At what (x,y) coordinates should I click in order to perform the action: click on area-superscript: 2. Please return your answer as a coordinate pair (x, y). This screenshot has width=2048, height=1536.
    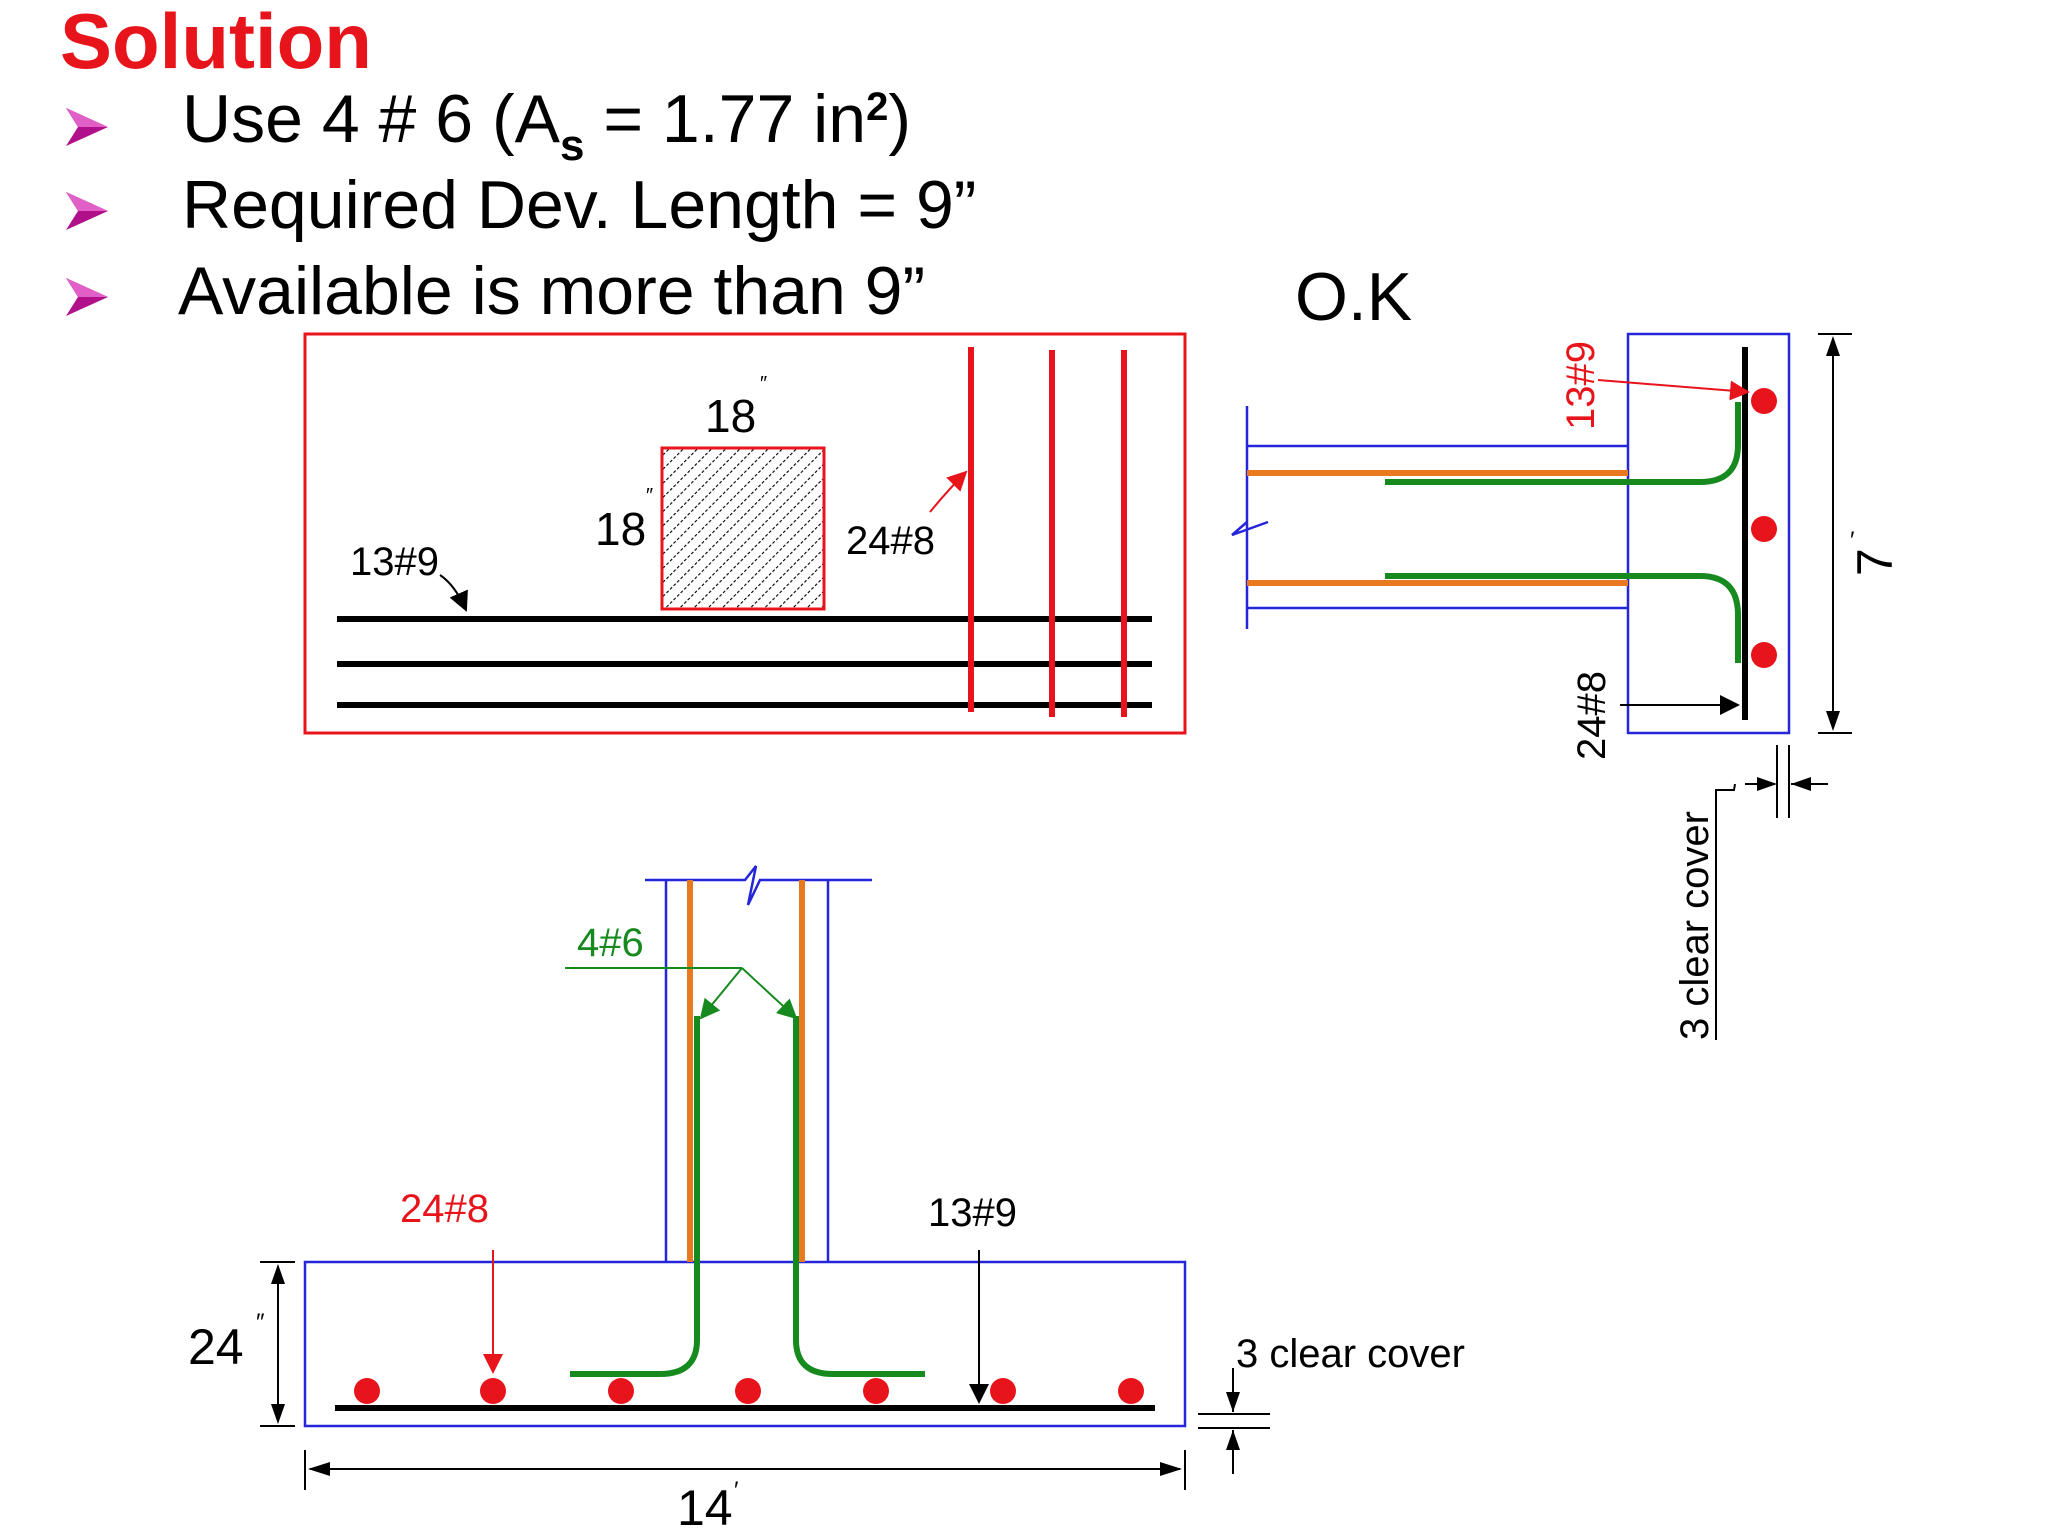
    Looking at the image, I should click on (877, 107).